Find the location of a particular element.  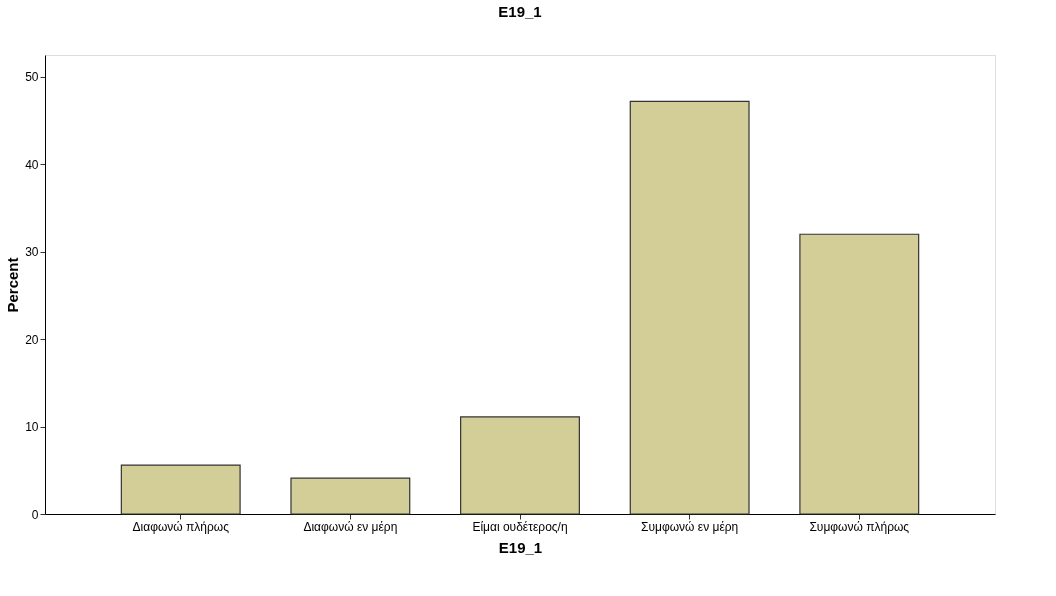

y-tick-label: 40 is located at coordinates (32, 164).